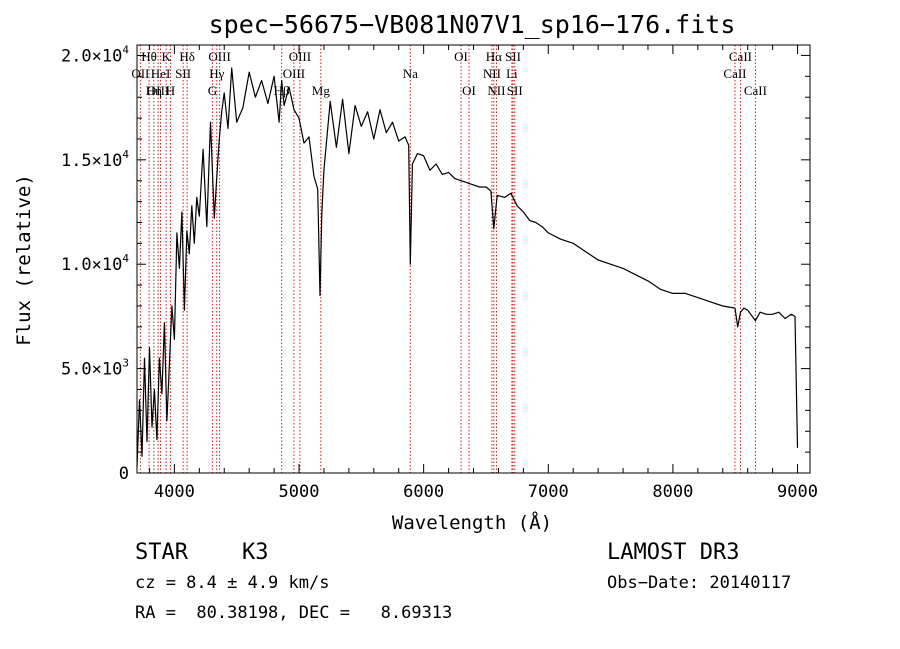 This screenshot has height=649, width=900. I want to click on spectral-line-label: HeI, so click(161, 73).